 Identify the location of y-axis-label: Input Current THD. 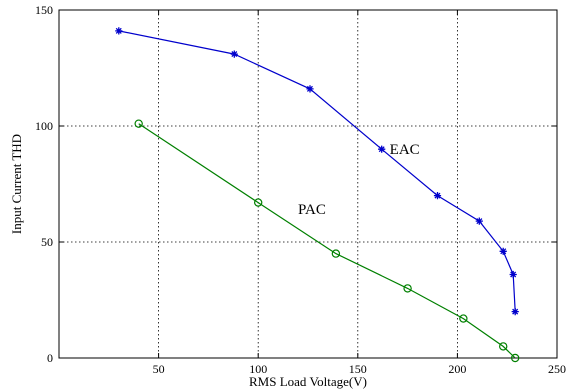
(16, 184).